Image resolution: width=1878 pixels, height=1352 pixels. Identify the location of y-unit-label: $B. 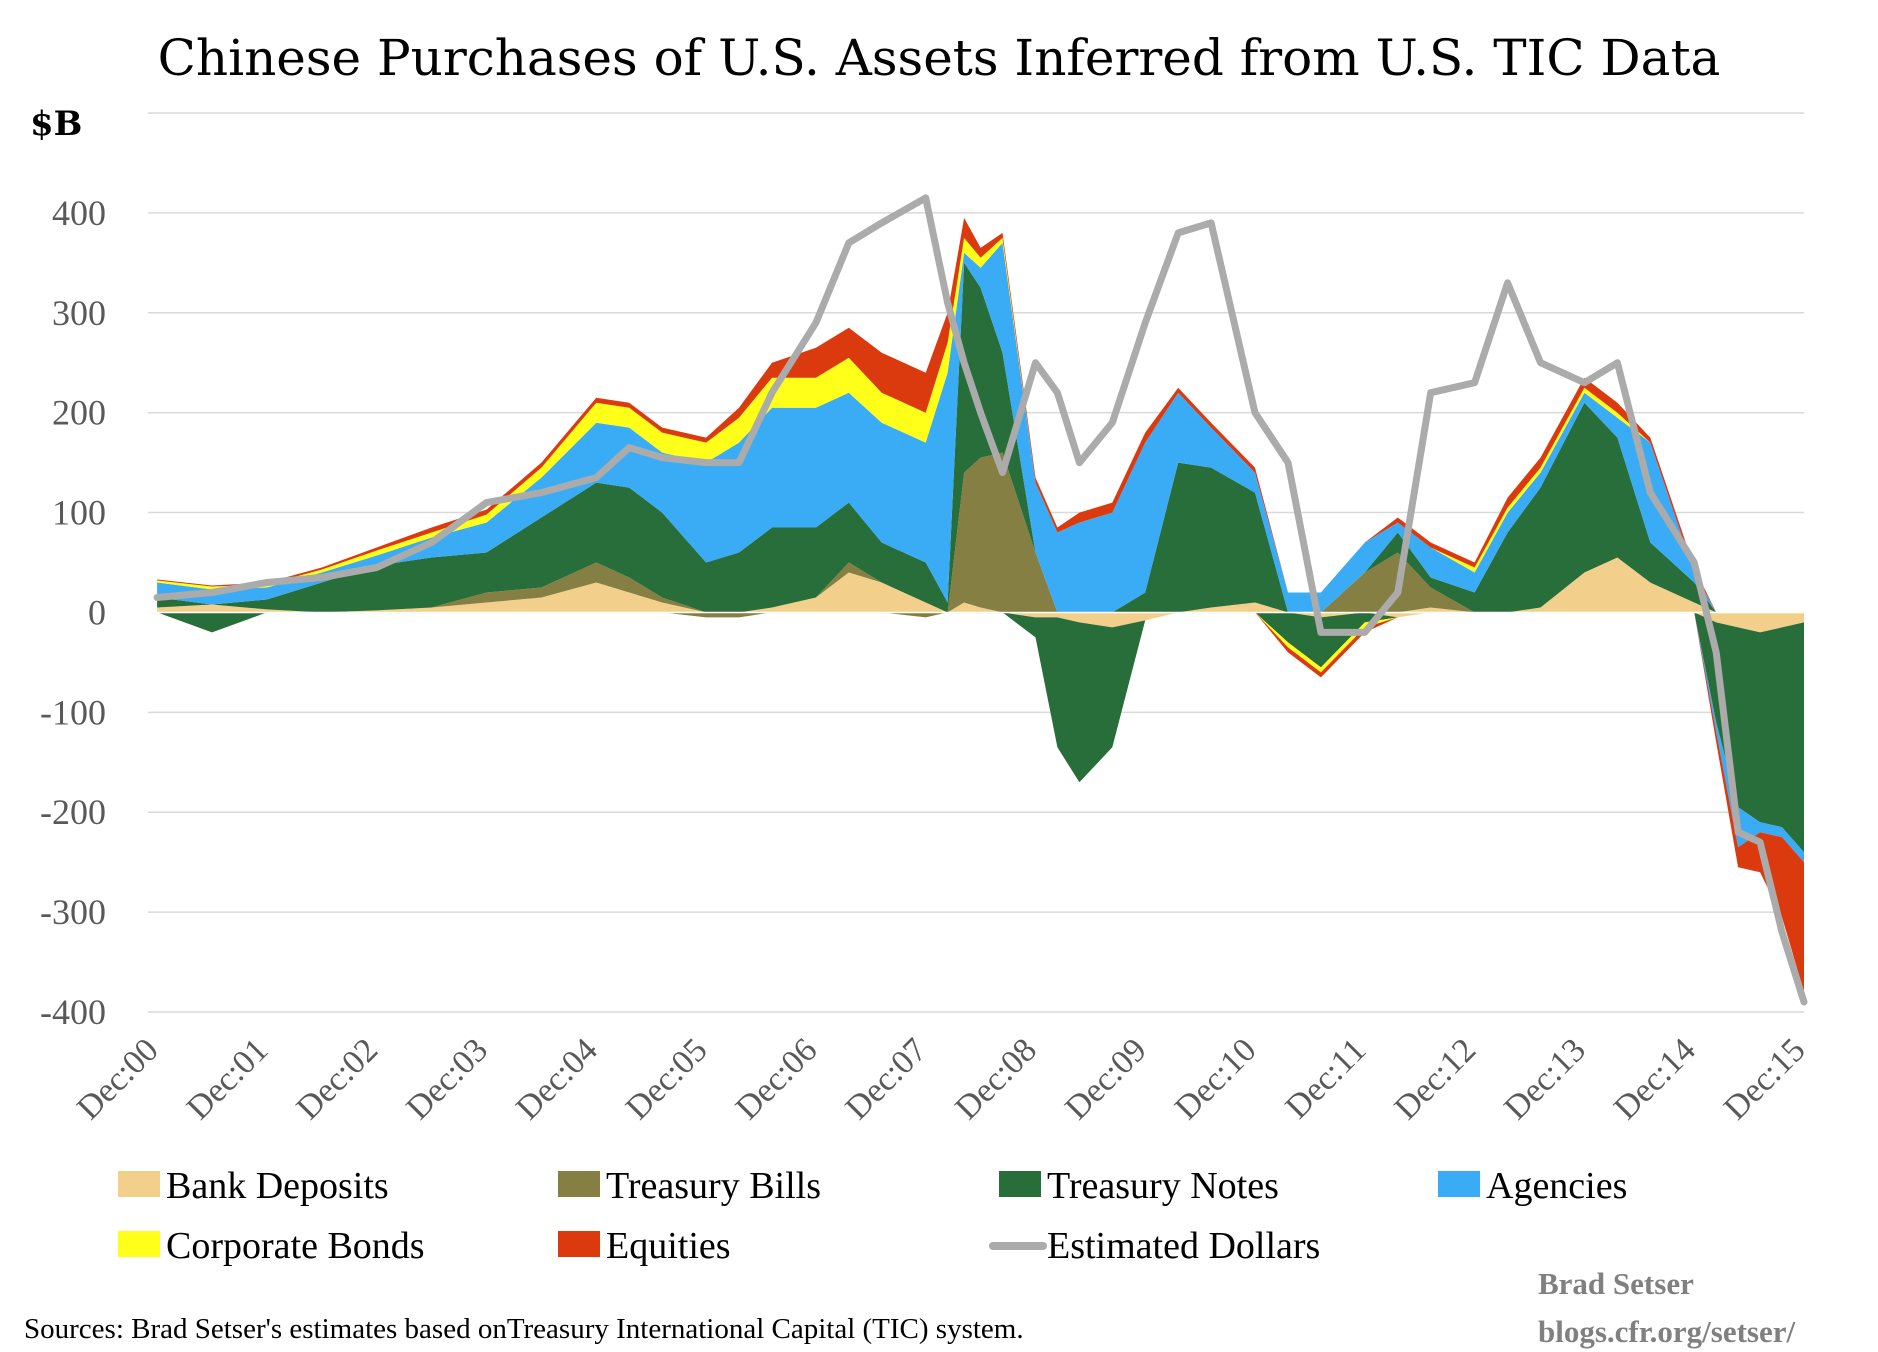
(56, 124).